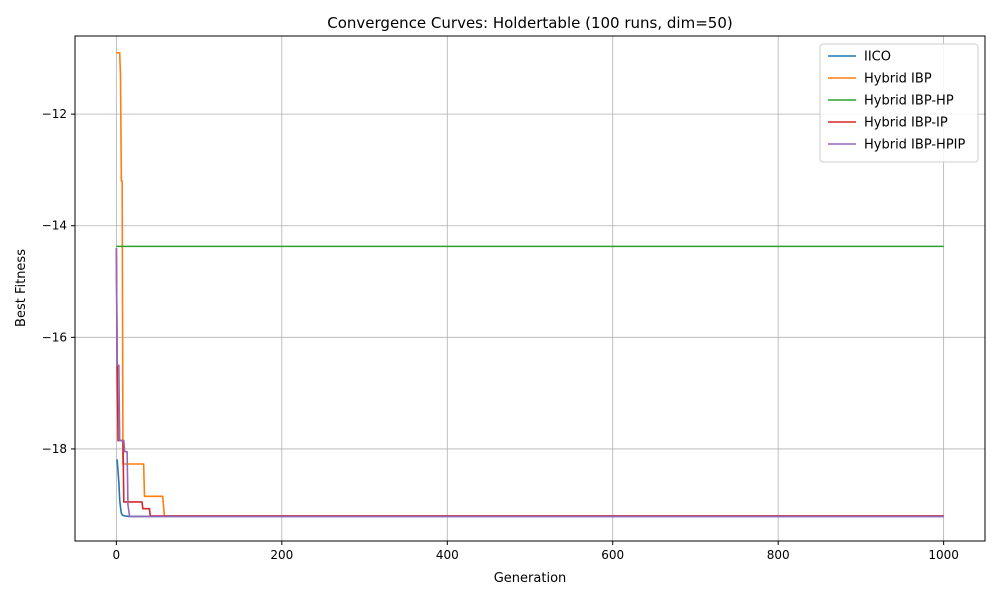  What do you see at coordinates (536, 551) in the screenshot?
I see `x-axis-ticks: 0 200 400 600 800 1000` at bounding box center [536, 551].